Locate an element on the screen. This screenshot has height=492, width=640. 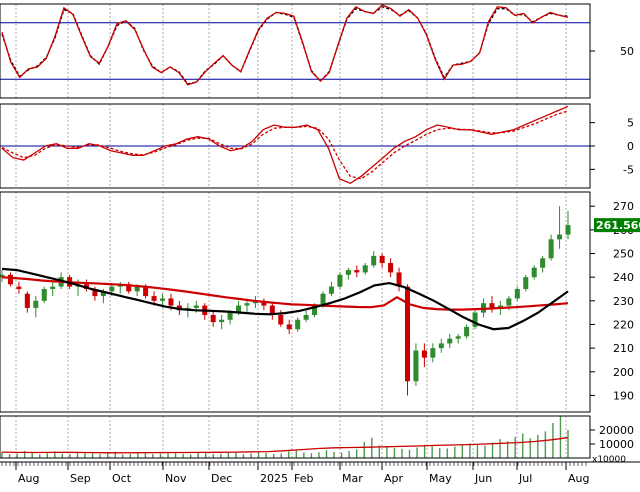
y-tick-label: 190 is located at coordinates (623, 395).